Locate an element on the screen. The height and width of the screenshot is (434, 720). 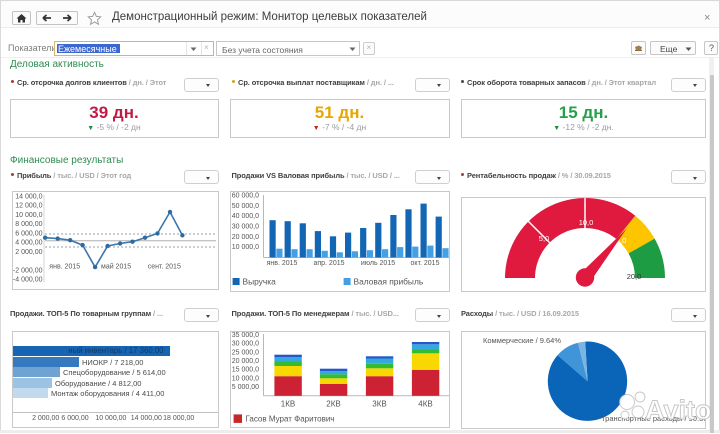
svg-text: 50 000,0 is located at coordinates (244, 206).